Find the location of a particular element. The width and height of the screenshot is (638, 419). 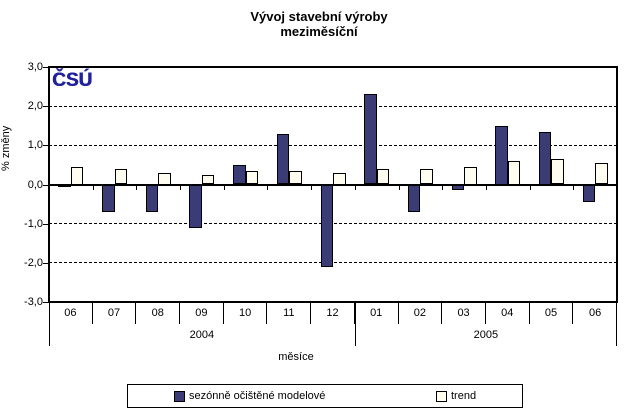

legend-swatch-seasonal is located at coordinates (179, 396).